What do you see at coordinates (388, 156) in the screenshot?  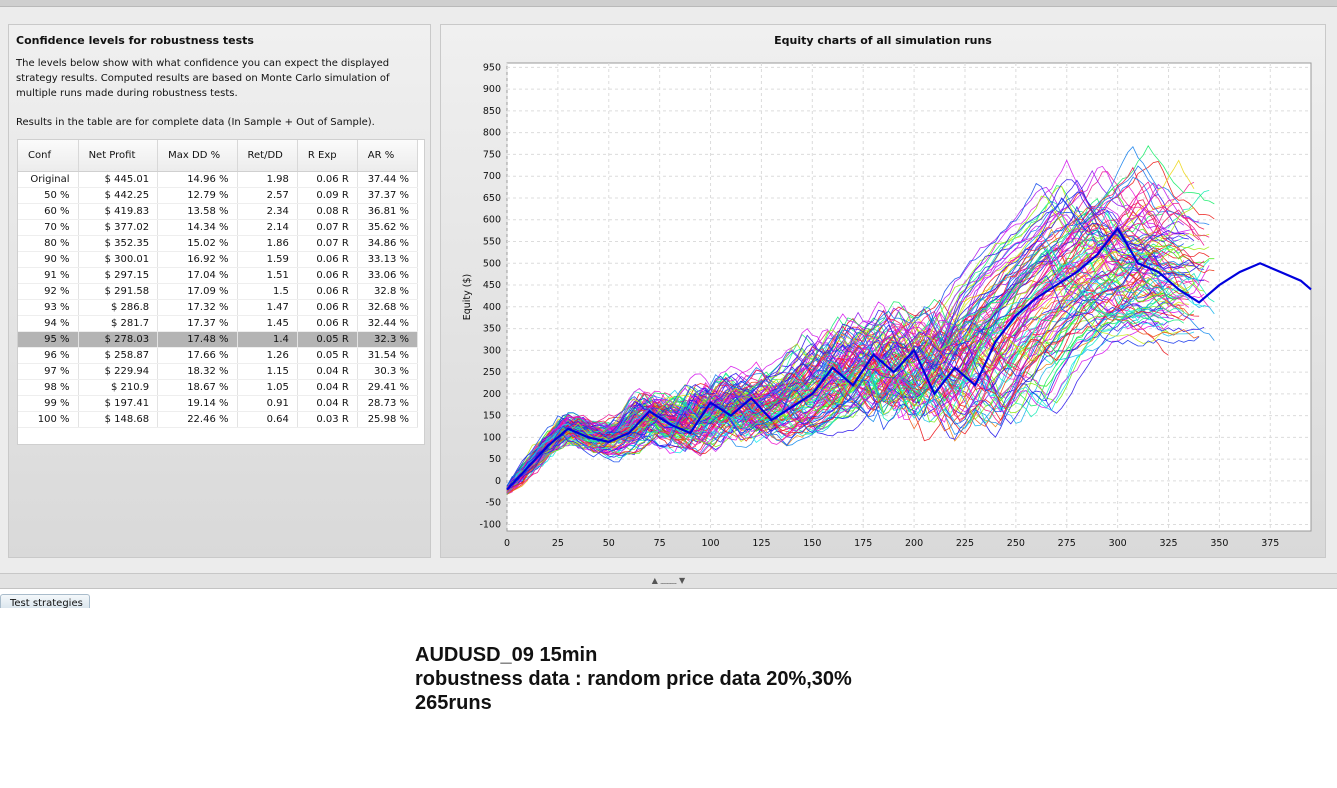 I see `column-header-ar: AR %` at bounding box center [388, 156].